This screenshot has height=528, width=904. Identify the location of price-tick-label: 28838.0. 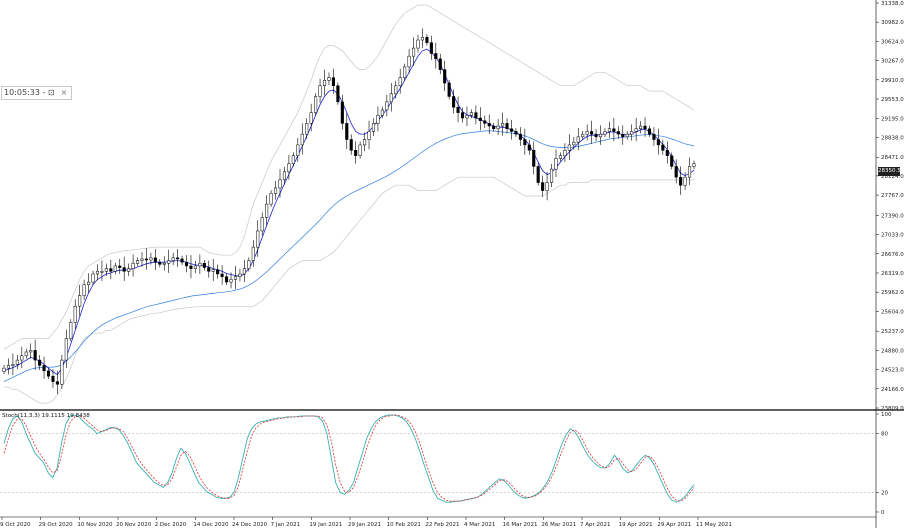
(892, 138).